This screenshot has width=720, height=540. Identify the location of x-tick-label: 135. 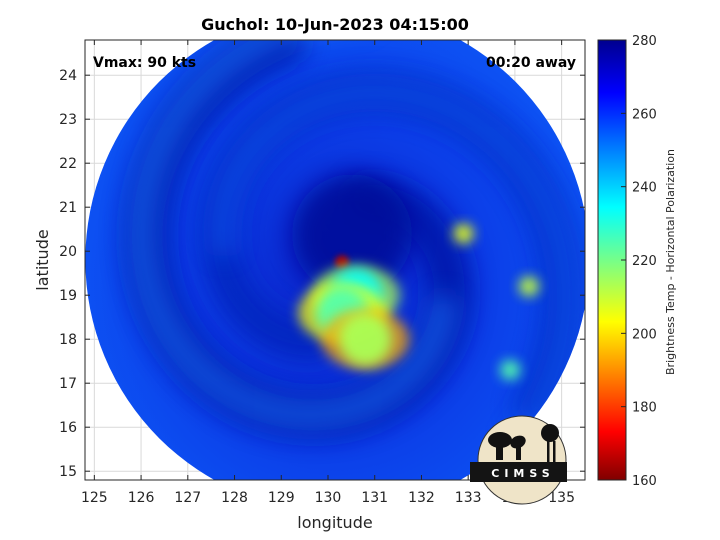
(561, 498).